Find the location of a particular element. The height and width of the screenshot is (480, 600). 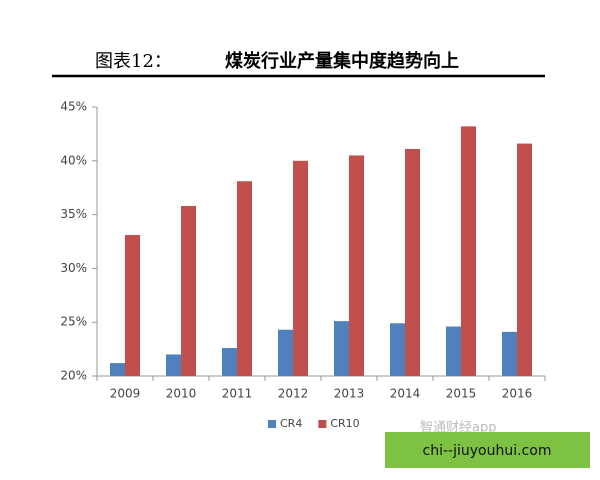

y-tick-label: 25% is located at coordinates (73, 322).